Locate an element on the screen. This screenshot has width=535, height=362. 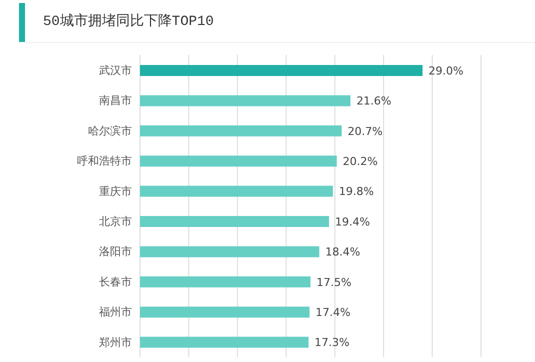
y-tick-label: 武汉市 is located at coordinates (115, 71).